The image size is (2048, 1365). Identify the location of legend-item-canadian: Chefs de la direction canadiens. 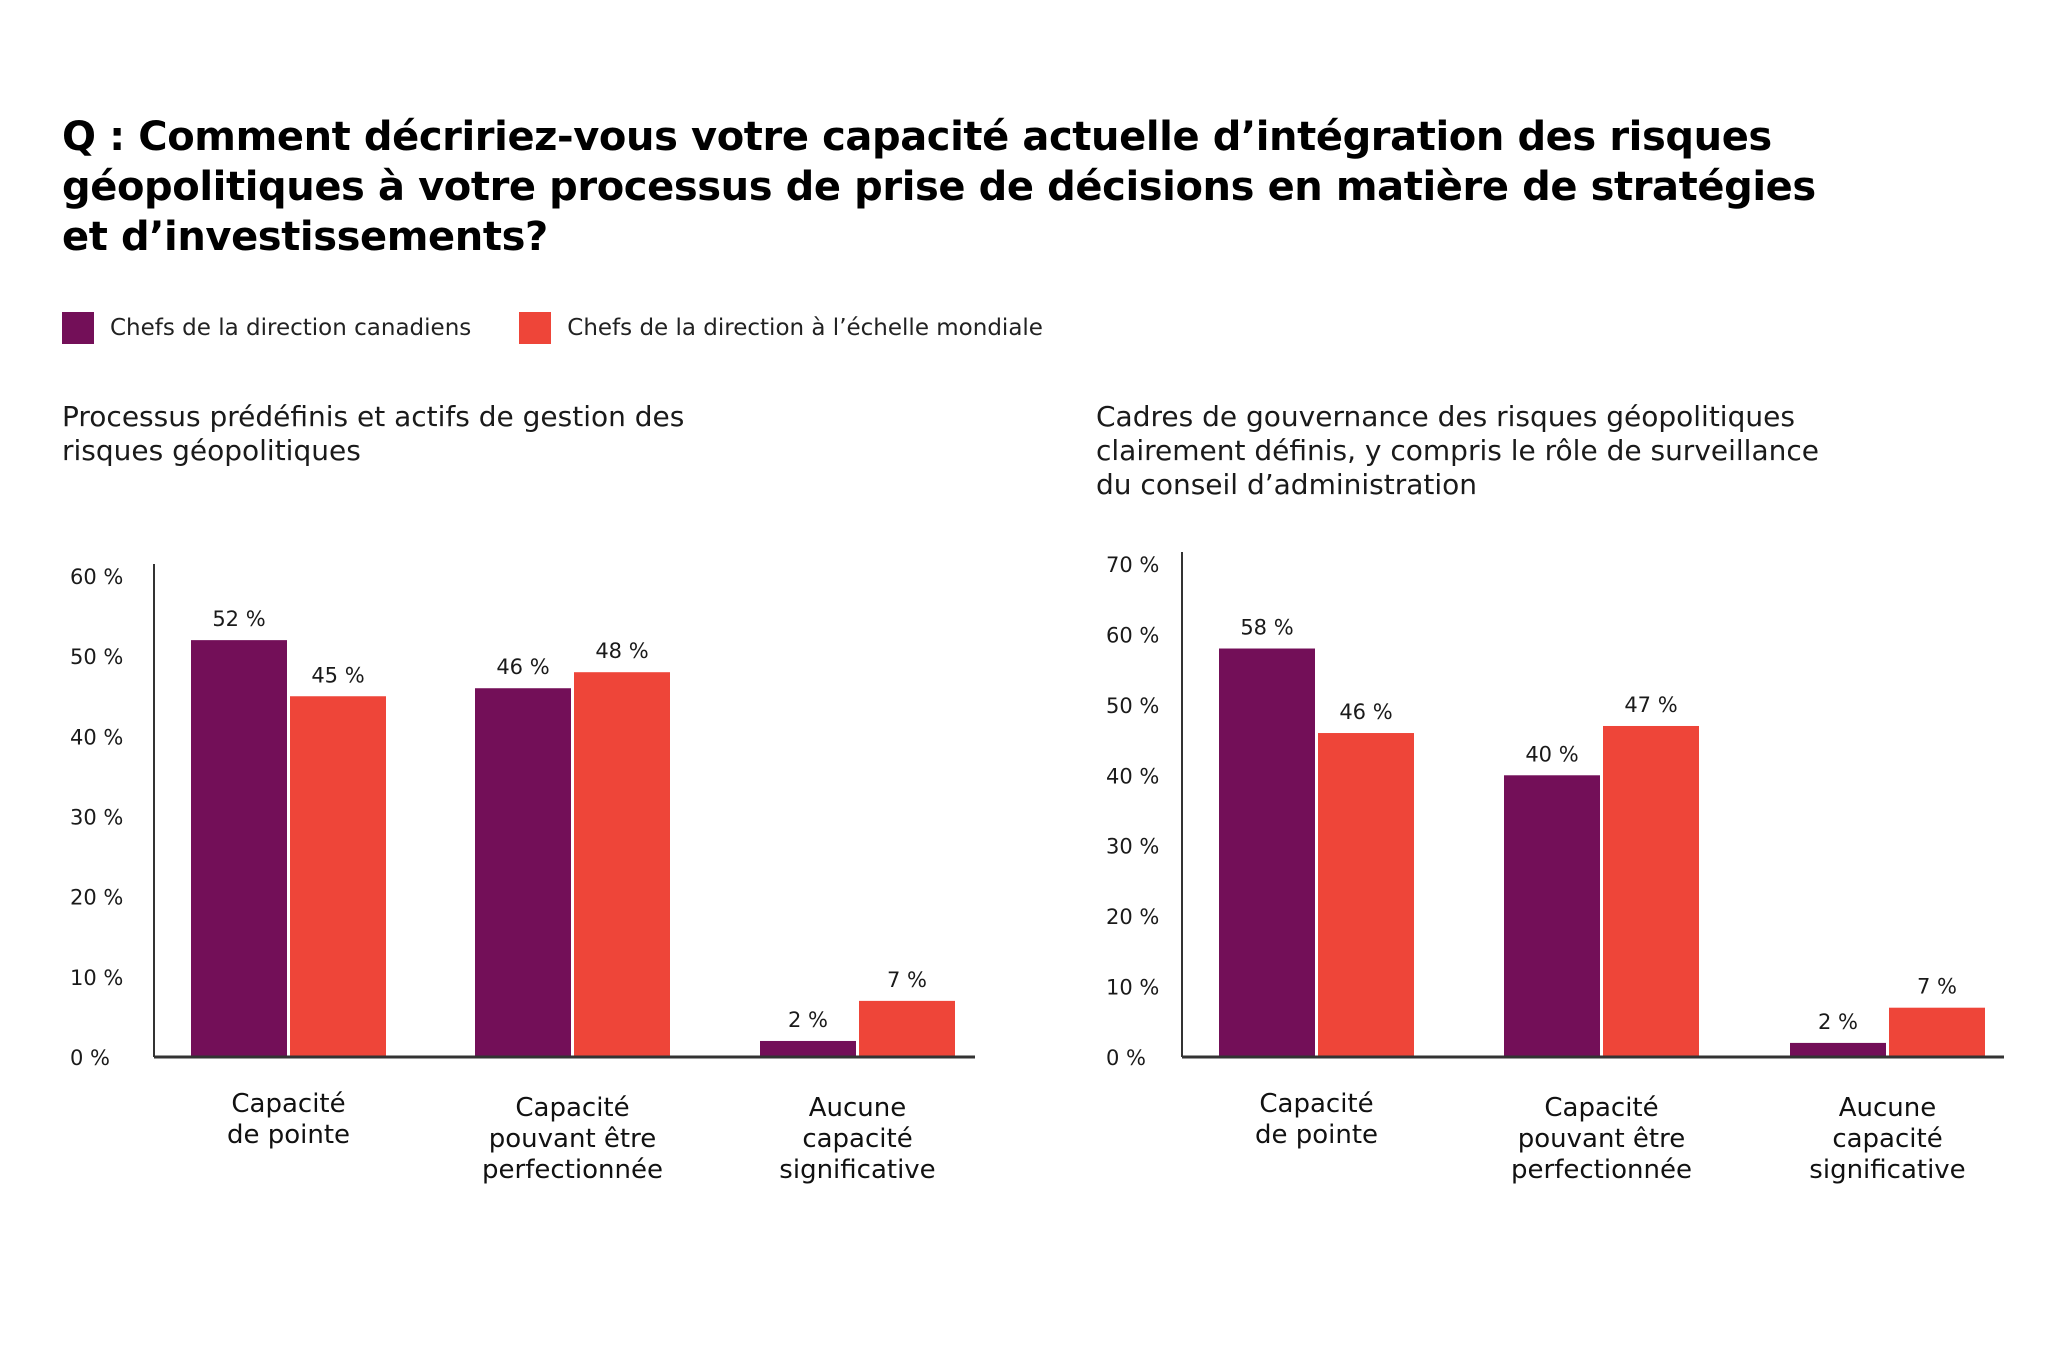
(266, 328).